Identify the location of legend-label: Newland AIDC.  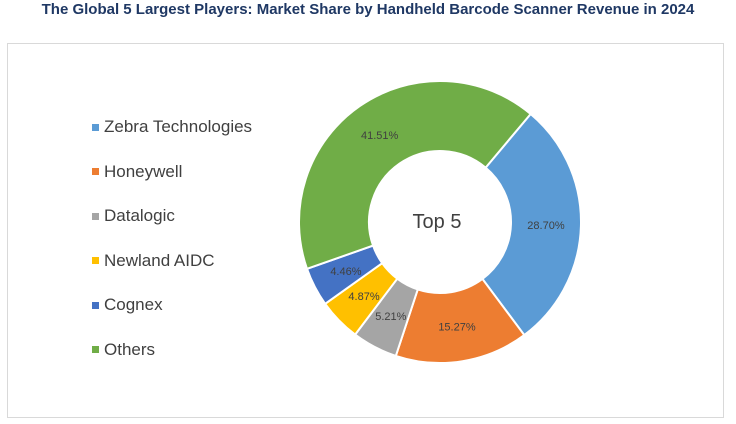
(159, 260).